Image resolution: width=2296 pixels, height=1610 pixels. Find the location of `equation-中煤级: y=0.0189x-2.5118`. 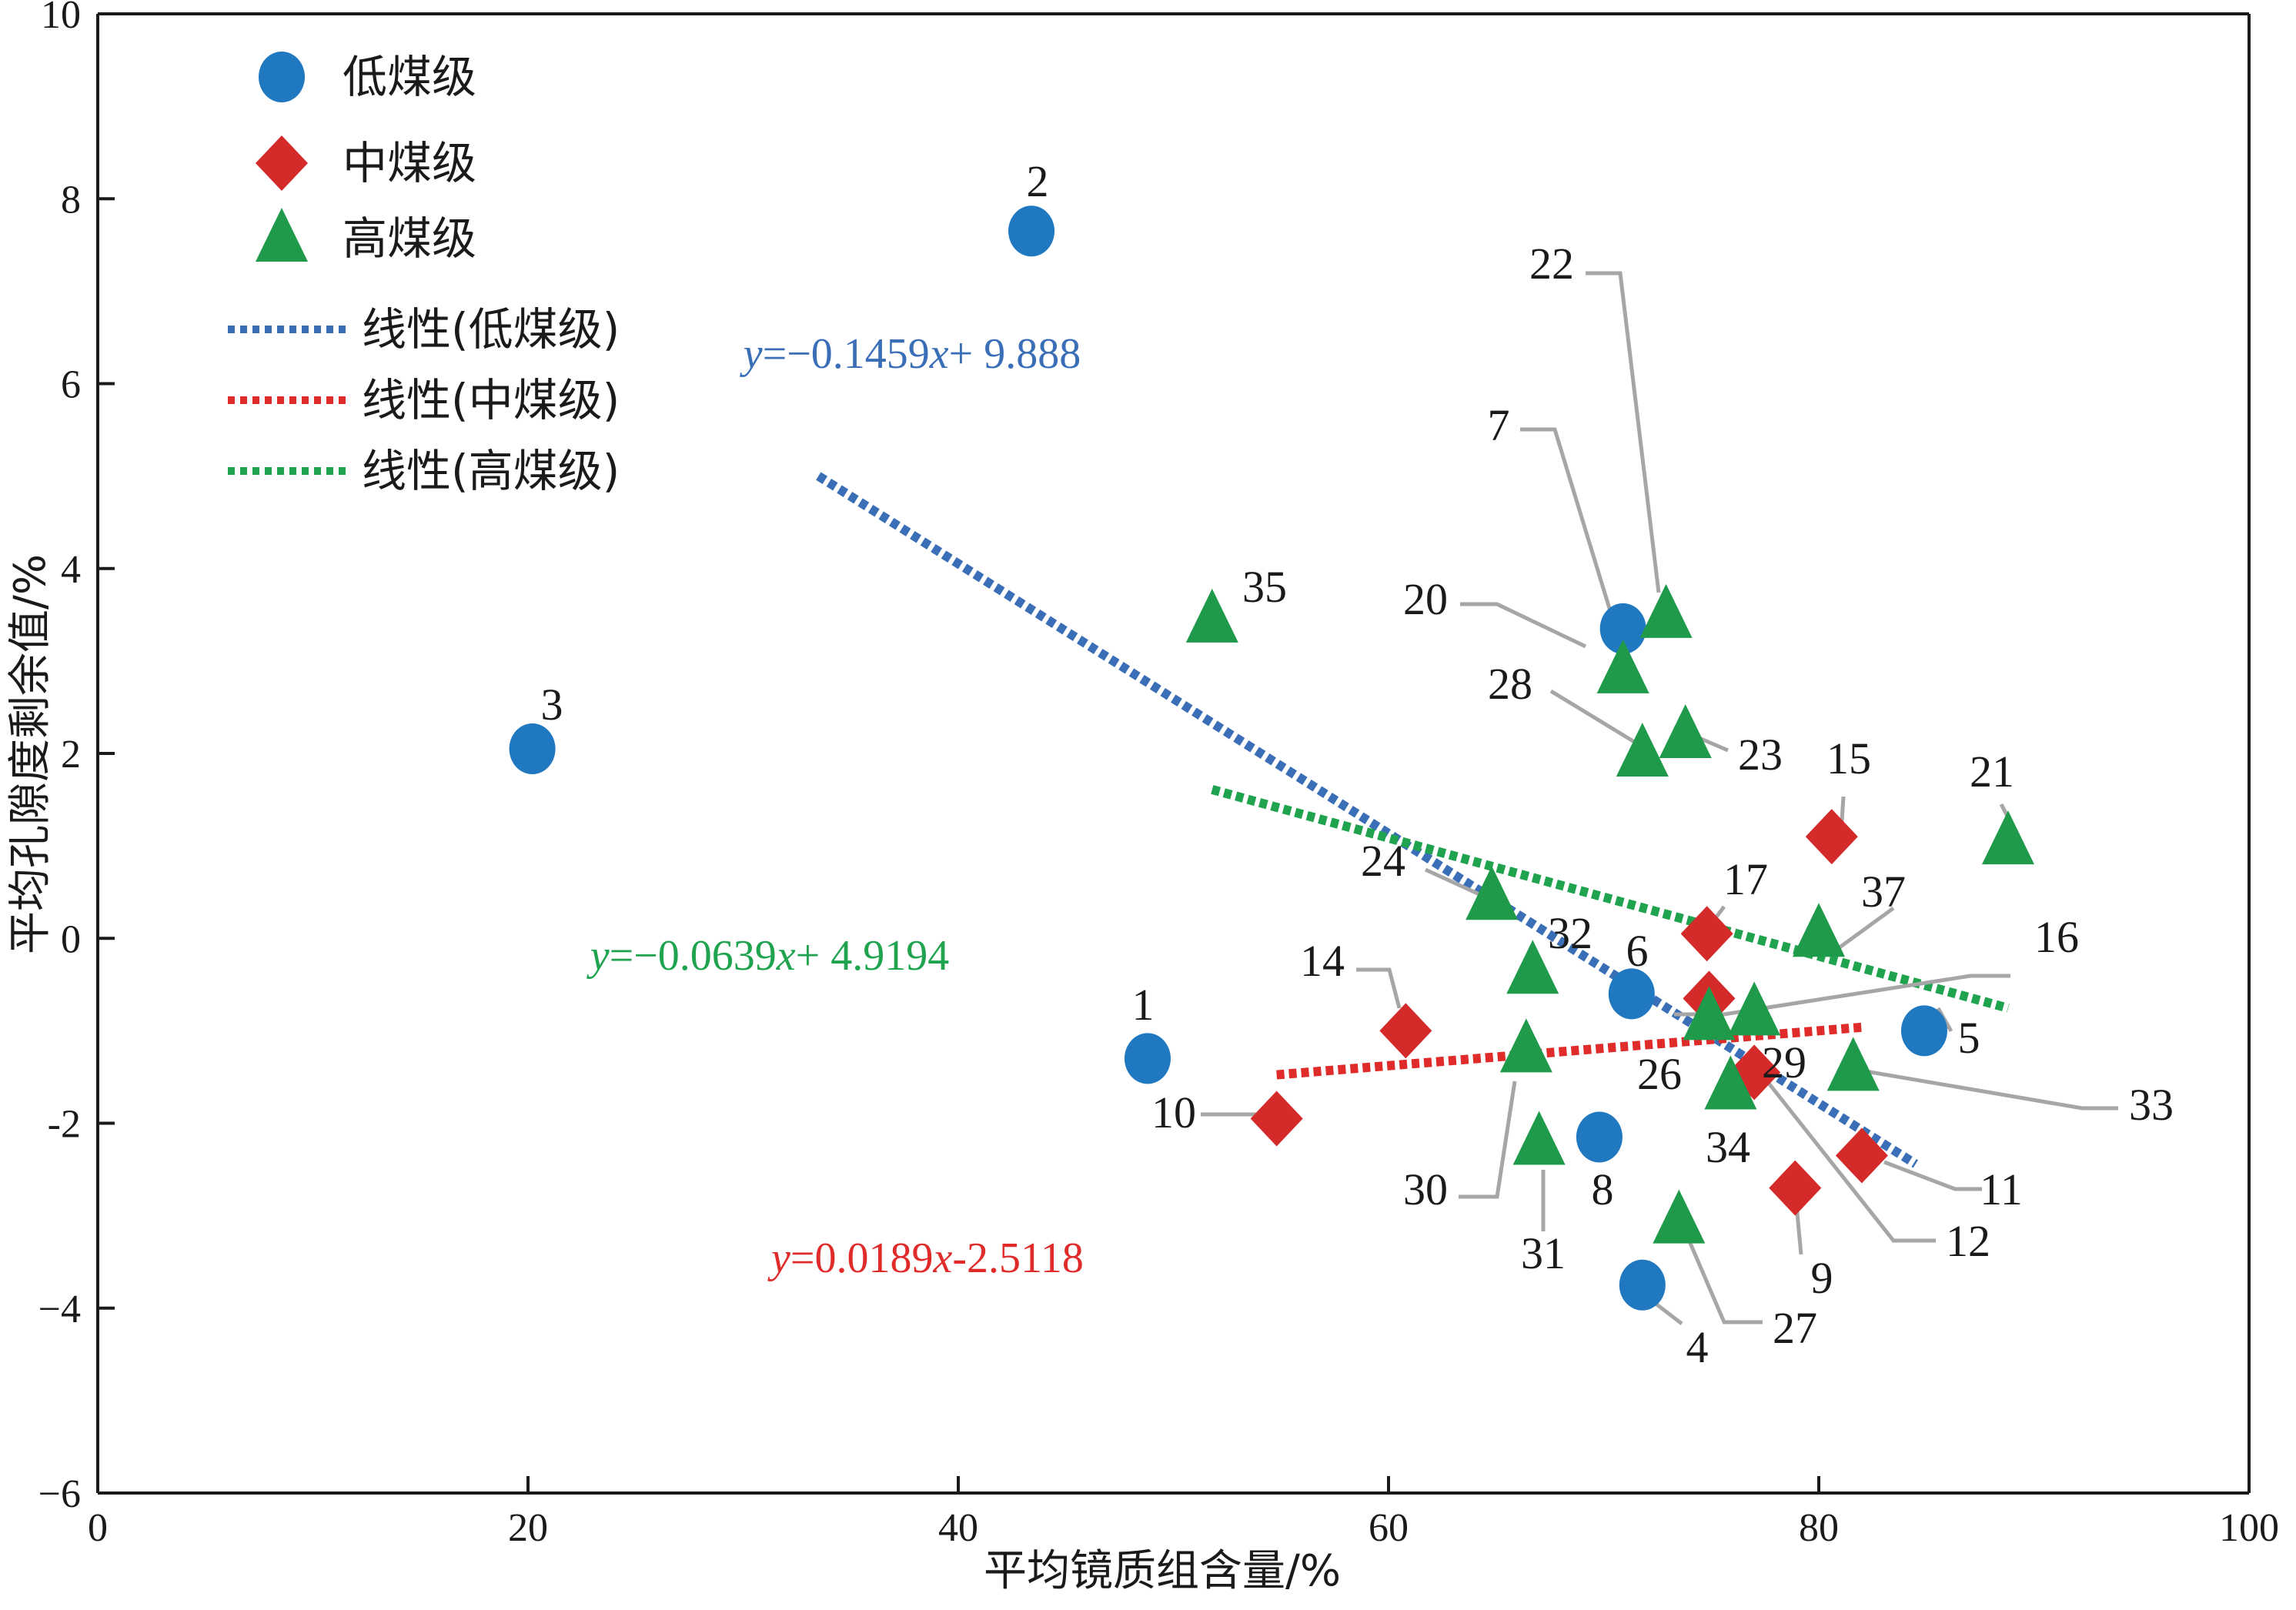

equation-中煤级: y=0.0189x-2.5118 is located at coordinates (925, 1258).